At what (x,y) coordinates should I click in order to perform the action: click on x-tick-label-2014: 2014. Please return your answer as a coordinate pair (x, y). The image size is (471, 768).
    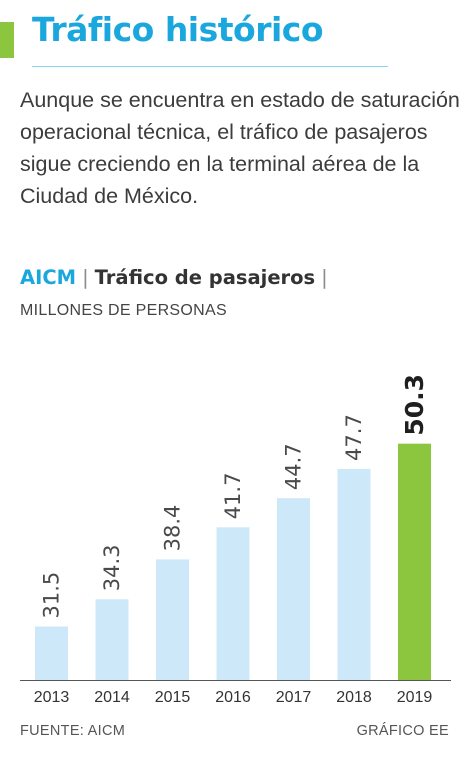
    Looking at the image, I should click on (112, 697).